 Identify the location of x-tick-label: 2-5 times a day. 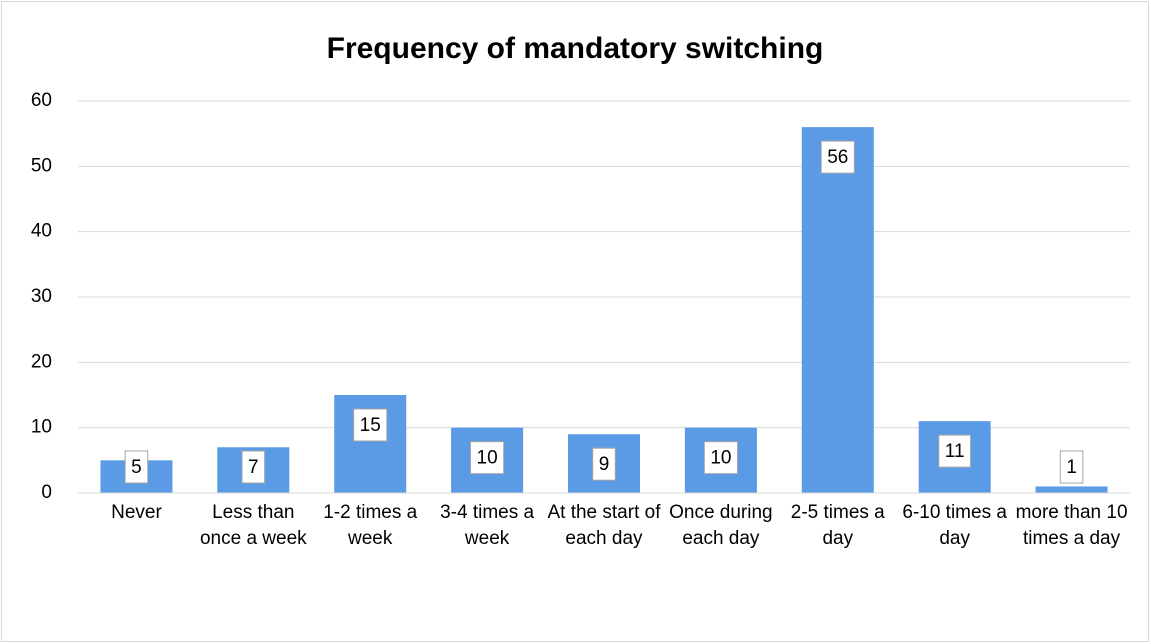
(837, 525).